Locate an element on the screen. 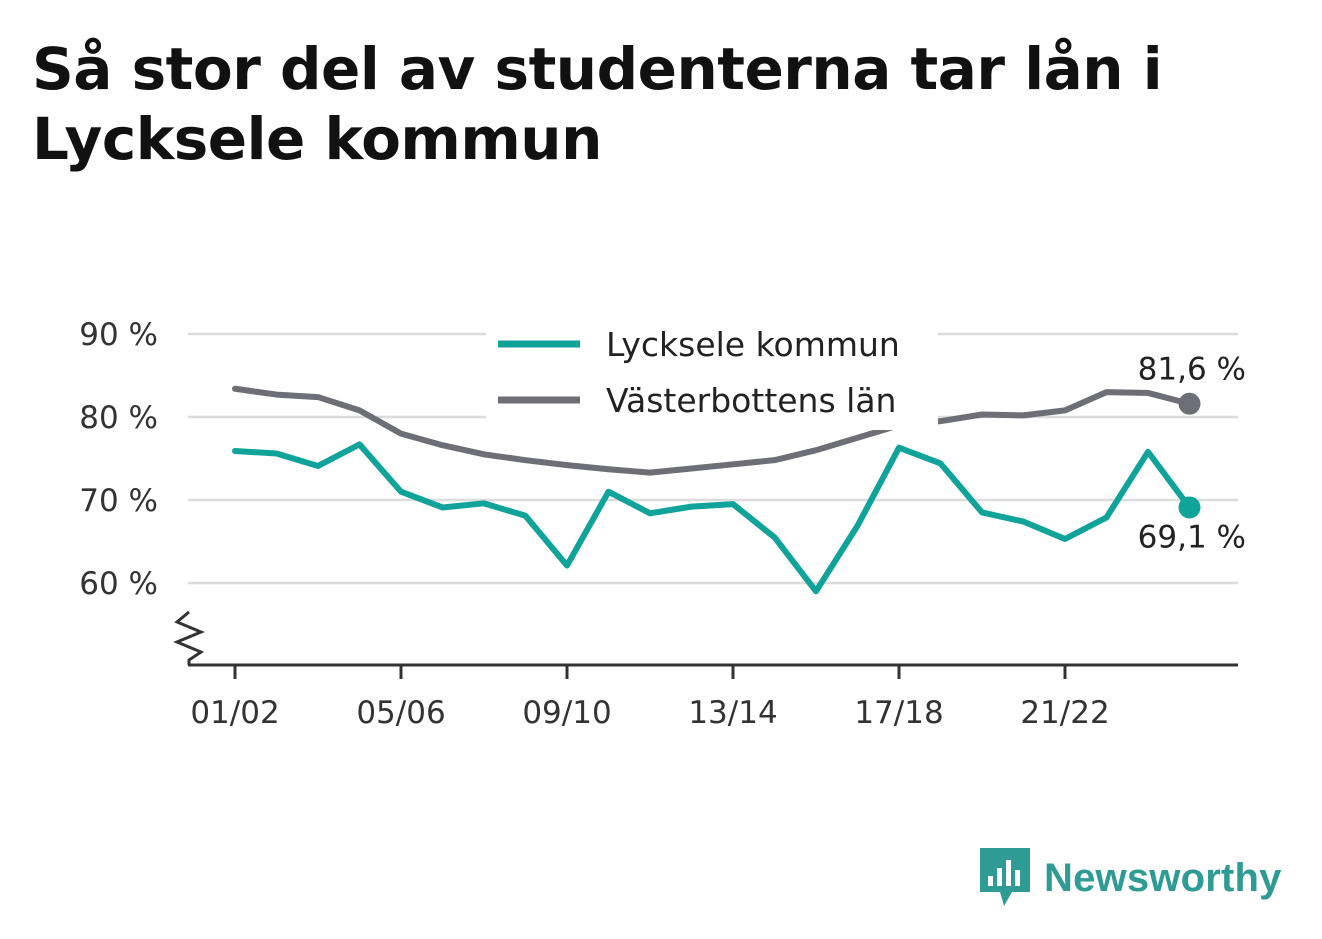 The width and height of the screenshot is (1322, 939). y-tick-label: 80 % is located at coordinates (118, 418).